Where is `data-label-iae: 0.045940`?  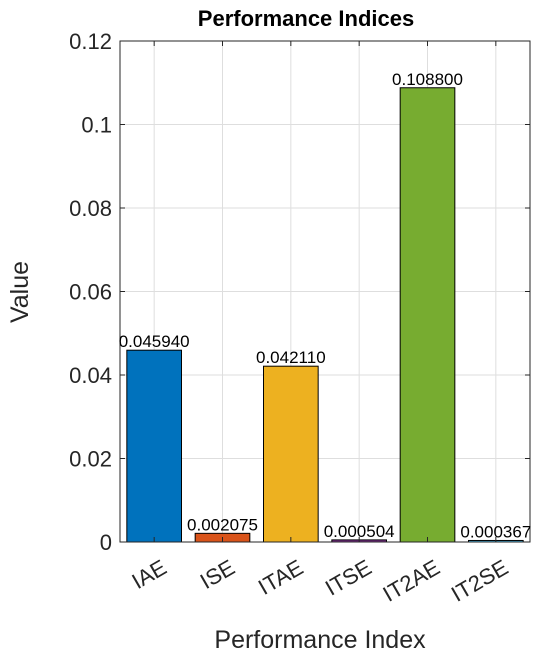 data-label-iae: 0.045940 is located at coordinates (154, 341).